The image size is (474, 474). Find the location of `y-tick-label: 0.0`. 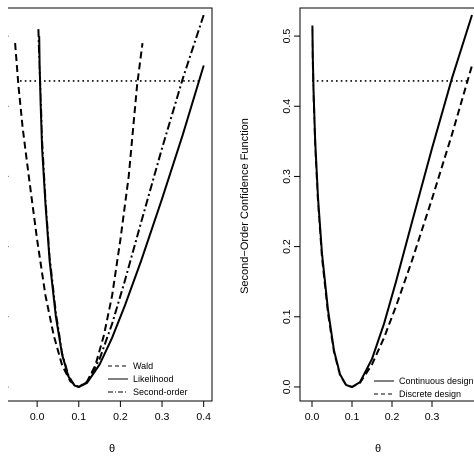

y-tick-label: 0.0 is located at coordinates (287, 387).